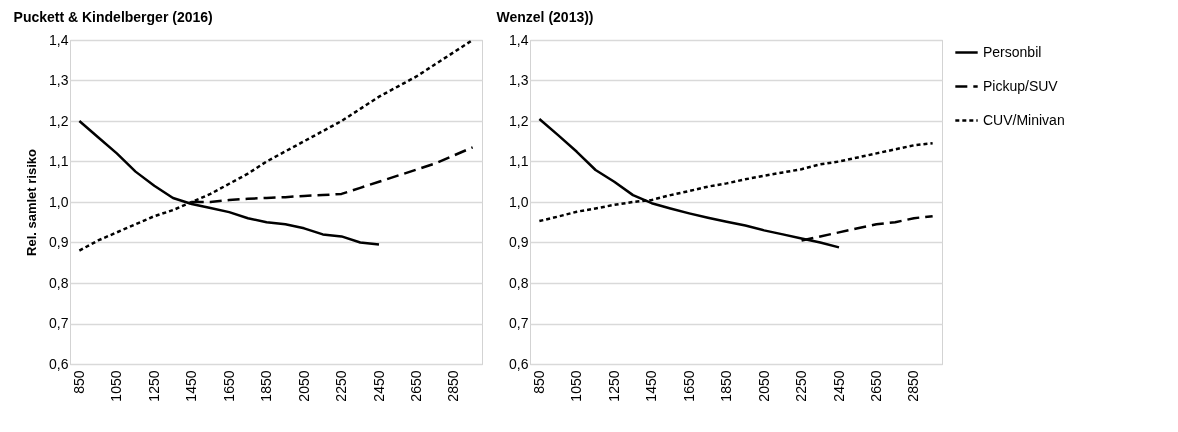 The height and width of the screenshot is (432, 1178). Describe the element at coordinates (1024, 119) in the screenshot. I see `legend-label: CUV/Minivan` at that location.